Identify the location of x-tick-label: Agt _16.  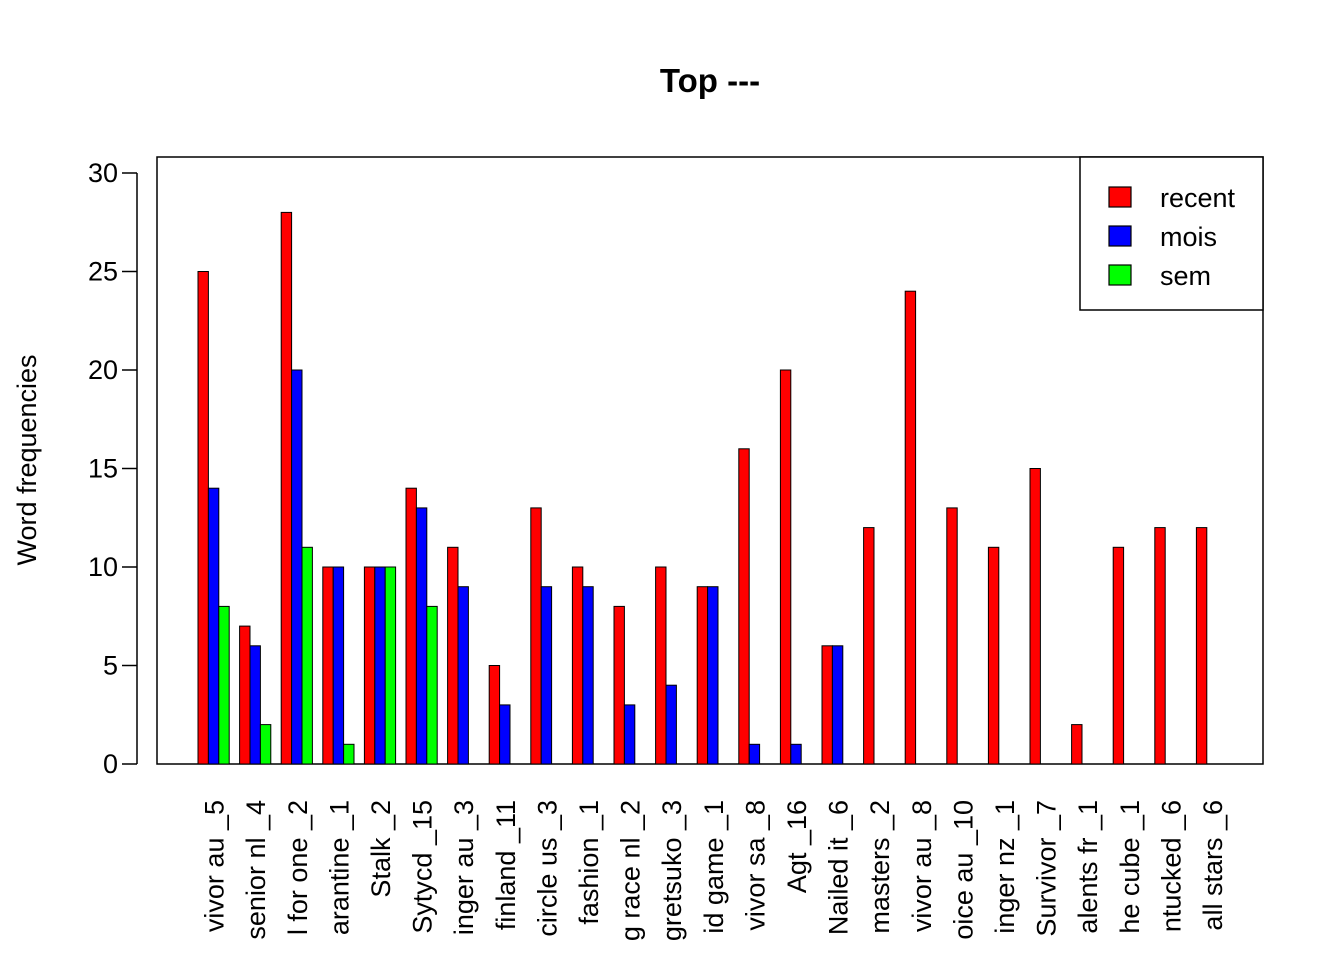
(797, 846).